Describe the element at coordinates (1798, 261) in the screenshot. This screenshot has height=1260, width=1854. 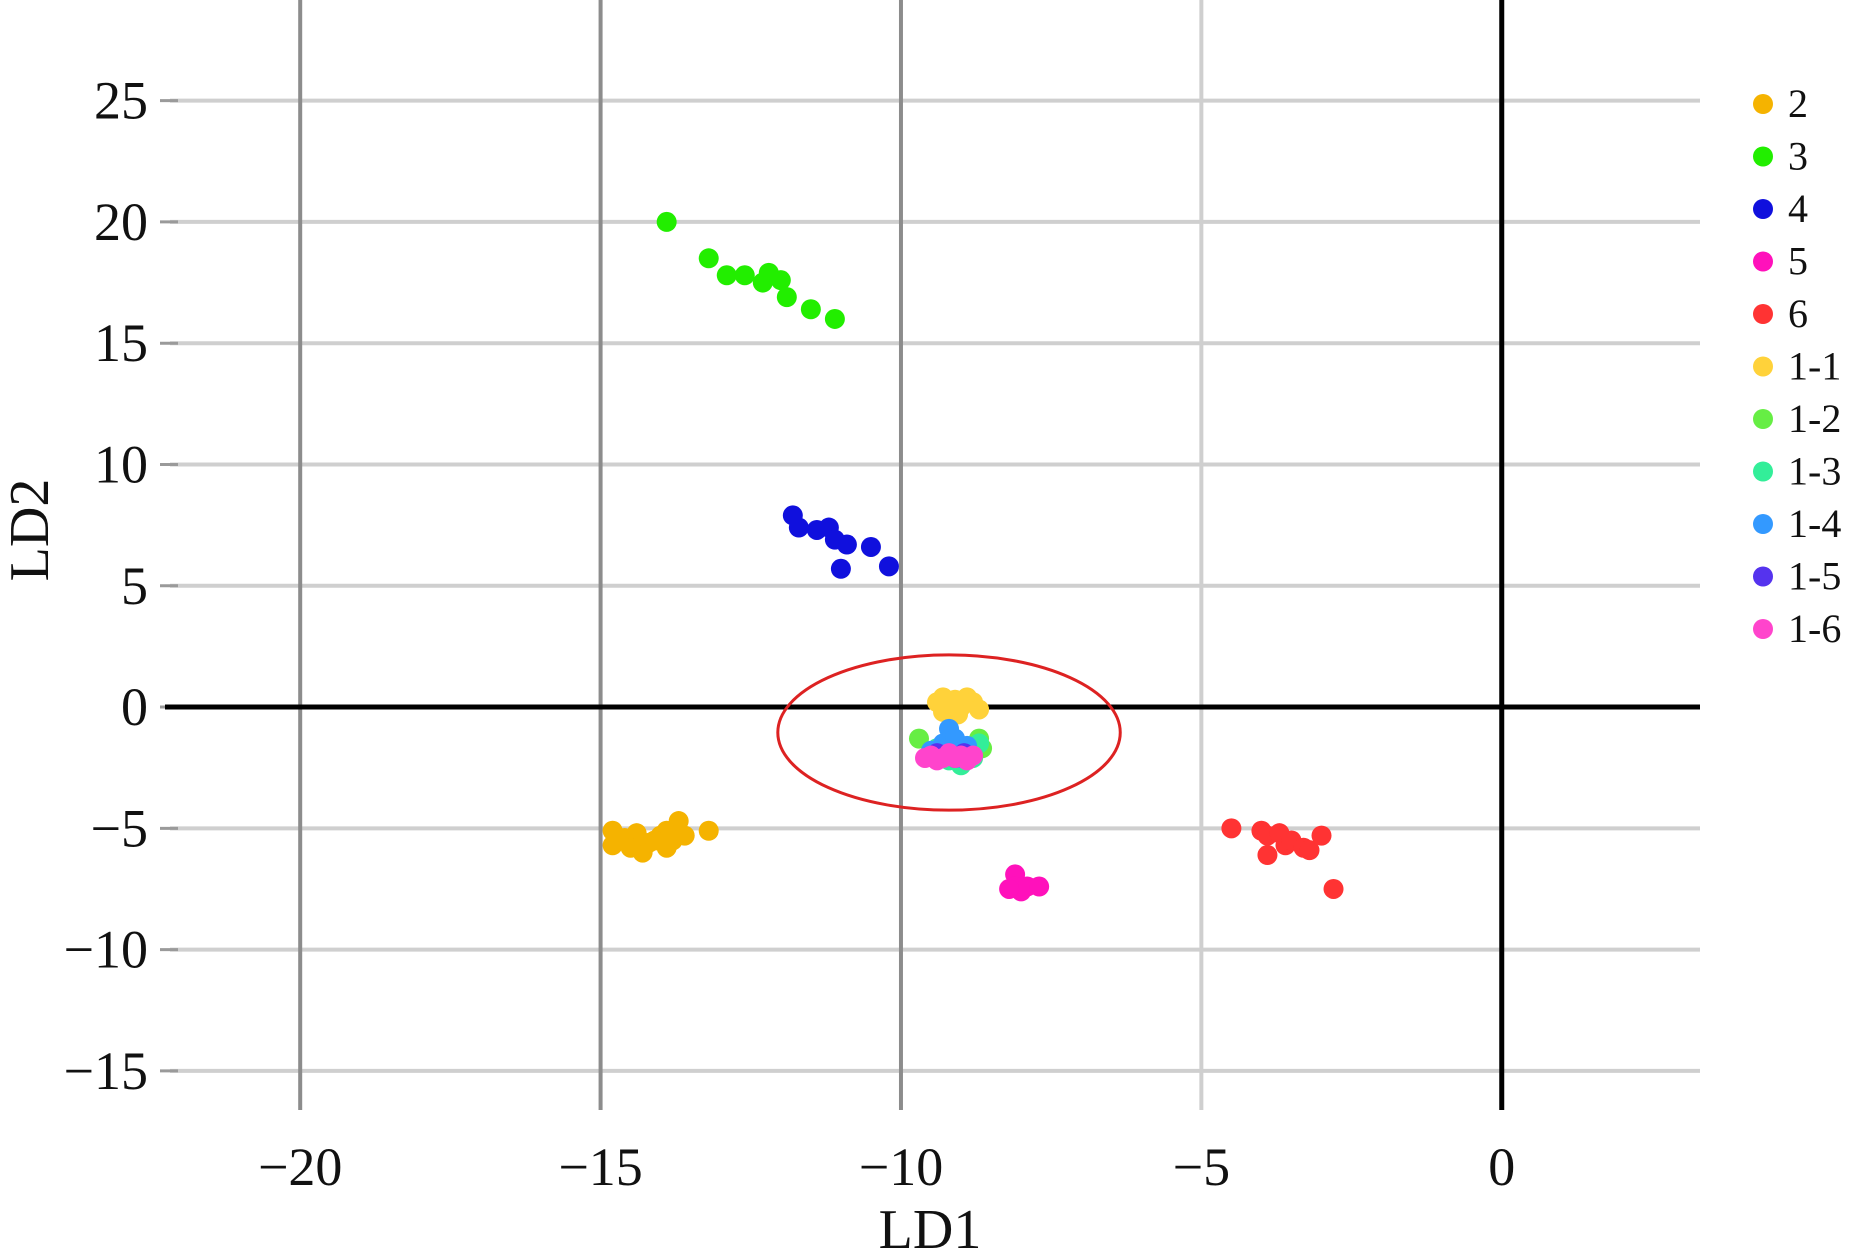
I see `legend-label: 5` at that location.